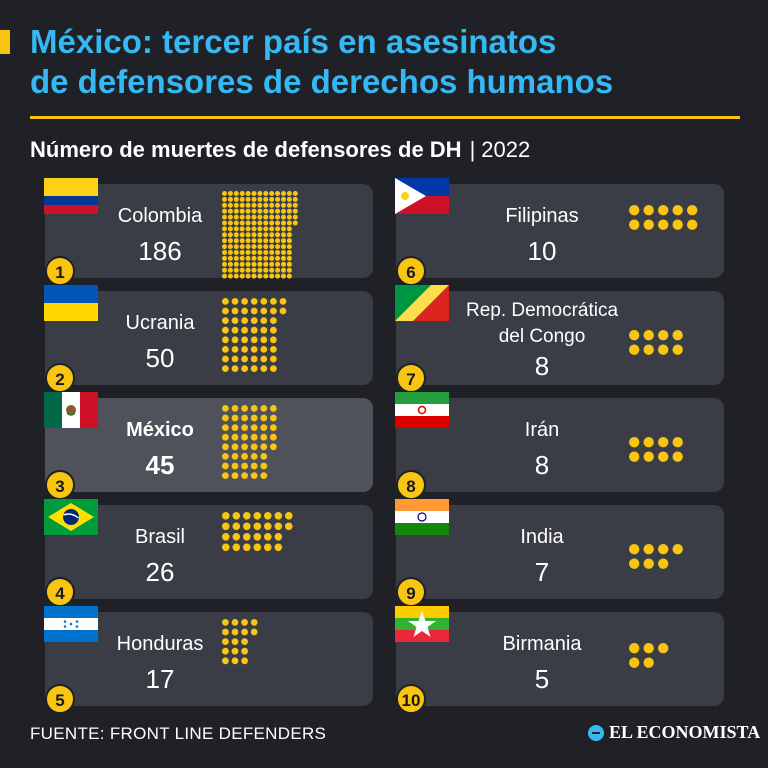  I want to click on pictogram-filipinas, so click(663, 217).